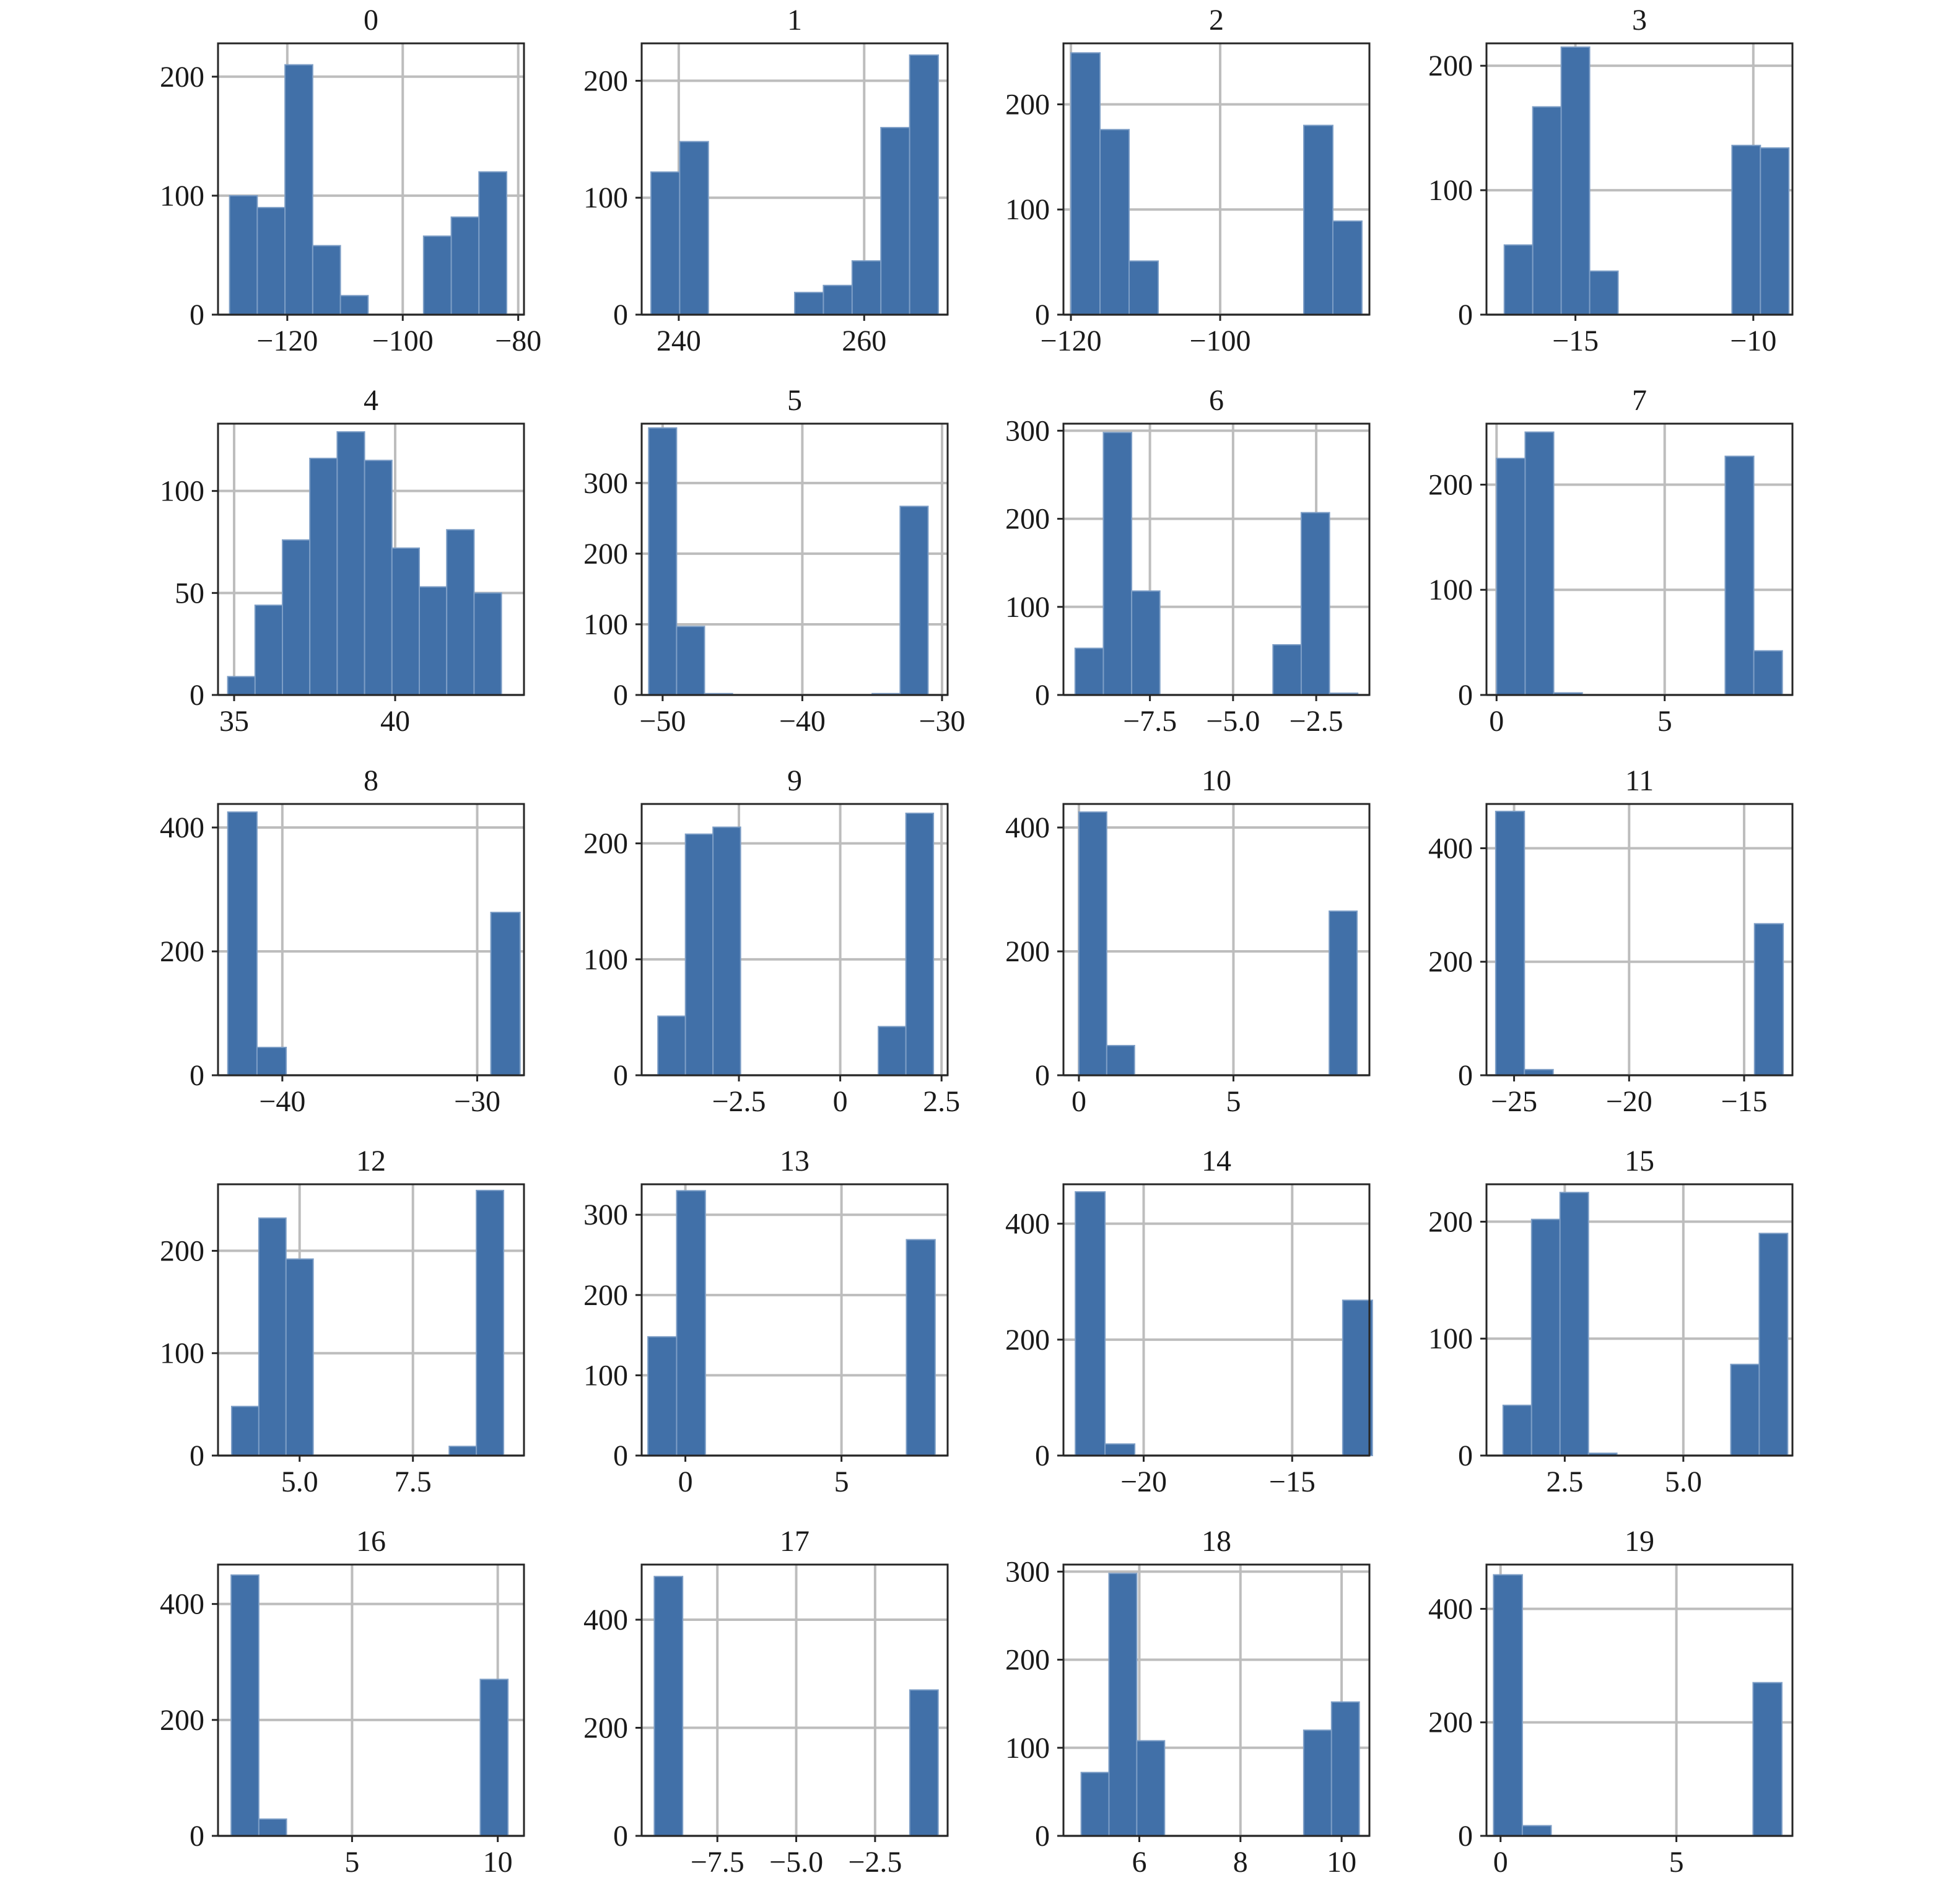  What do you see at coordinates (717, 1863) in the screenshot?
I see `x-tick-label: −7.5` at bounding box center [717, 1863].